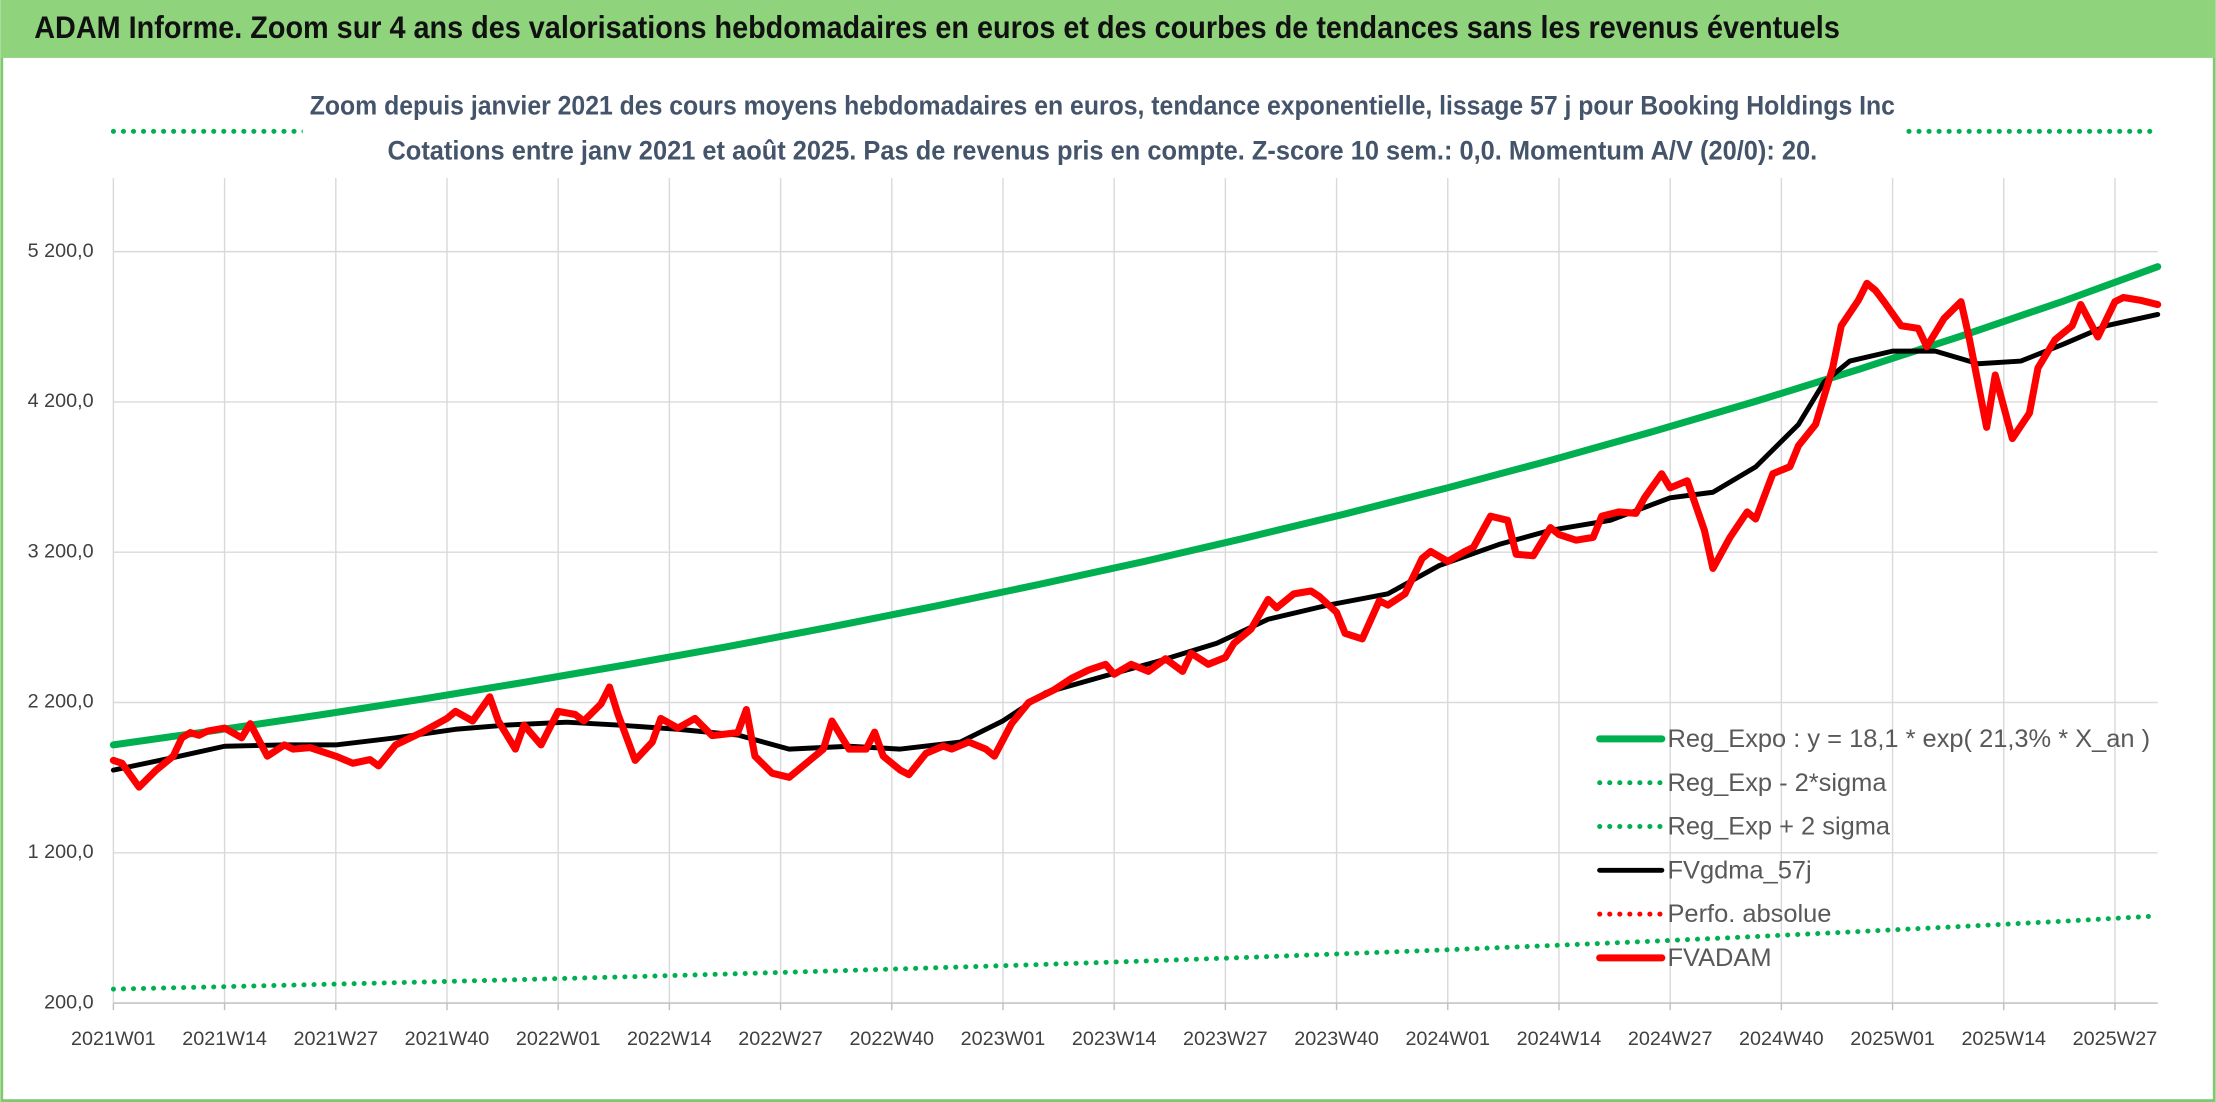  What do you see at coordinates (2003, 1039) in the screenshot?
I see `x-tick-label: 2025W14` at bounding box center [2003, 1039].